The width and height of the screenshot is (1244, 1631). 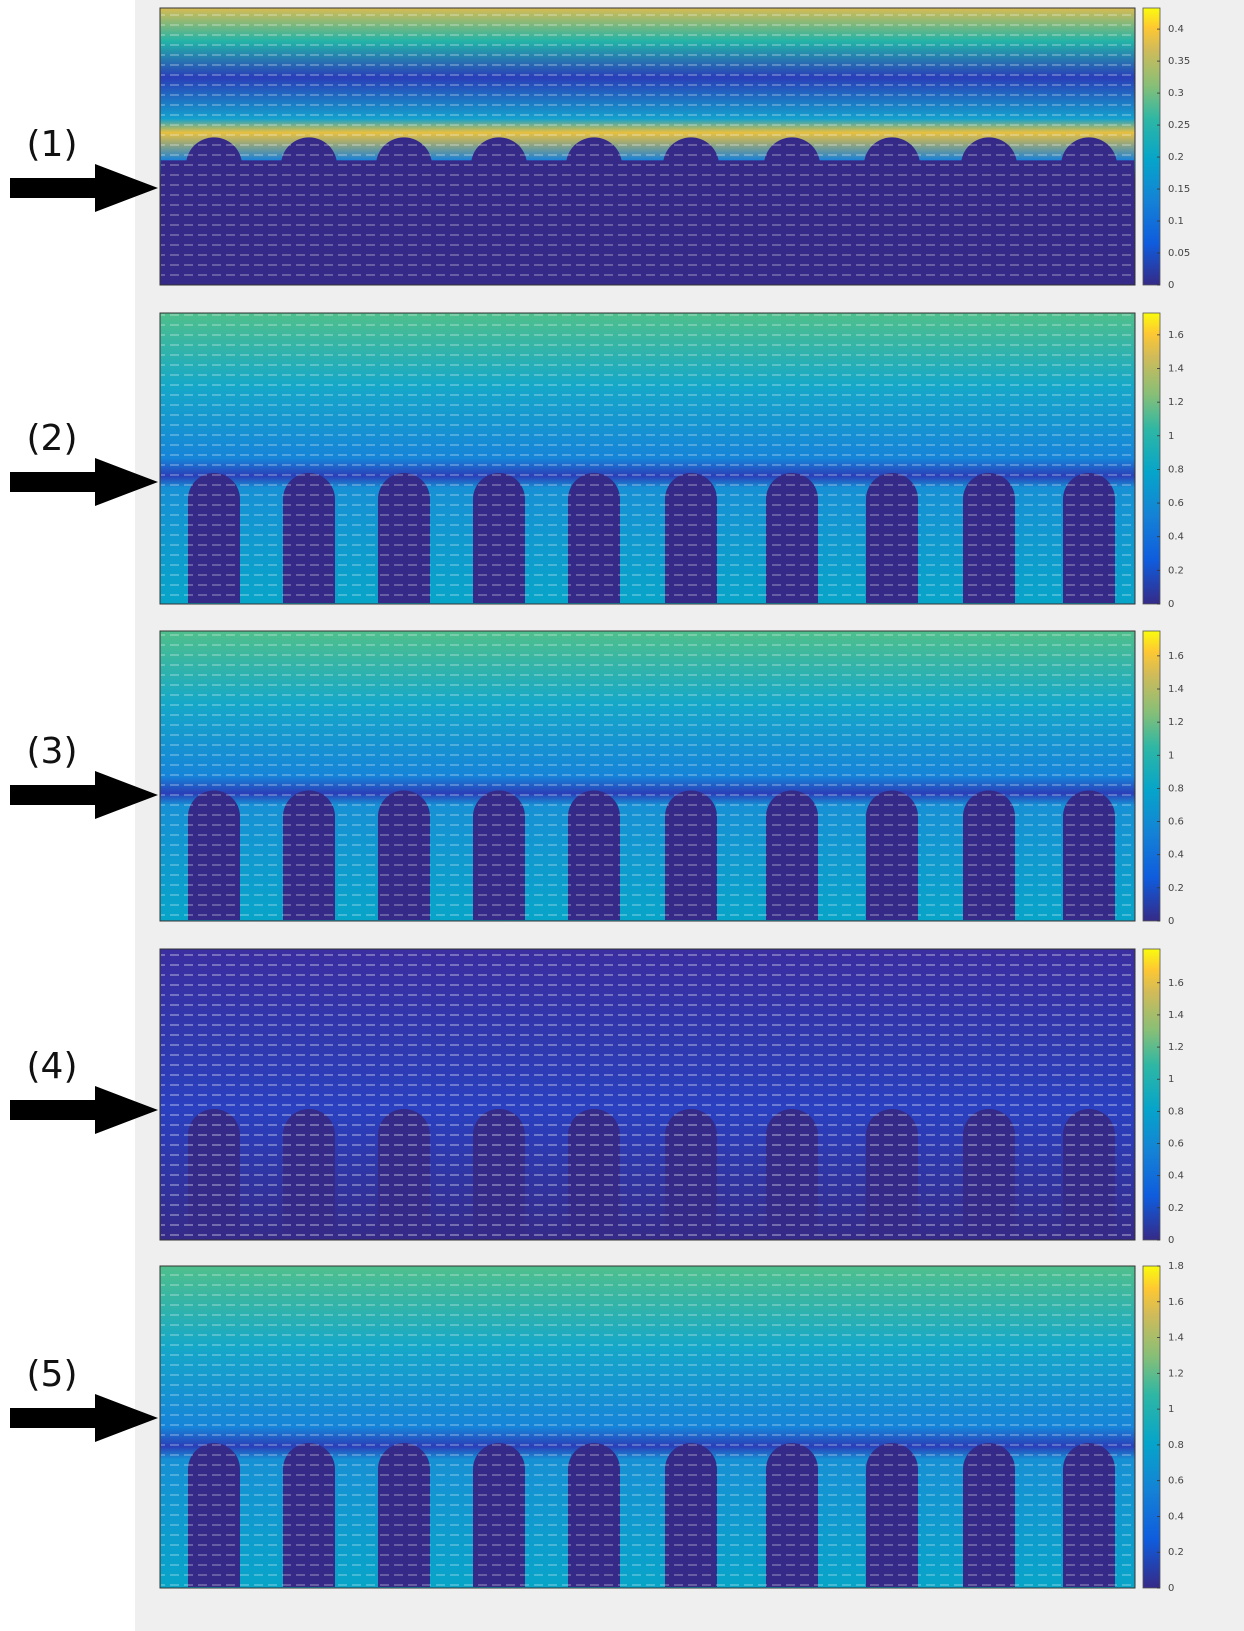 I want to click on colorbar-tick-label: 0.05, so click(x=1179, y=253).